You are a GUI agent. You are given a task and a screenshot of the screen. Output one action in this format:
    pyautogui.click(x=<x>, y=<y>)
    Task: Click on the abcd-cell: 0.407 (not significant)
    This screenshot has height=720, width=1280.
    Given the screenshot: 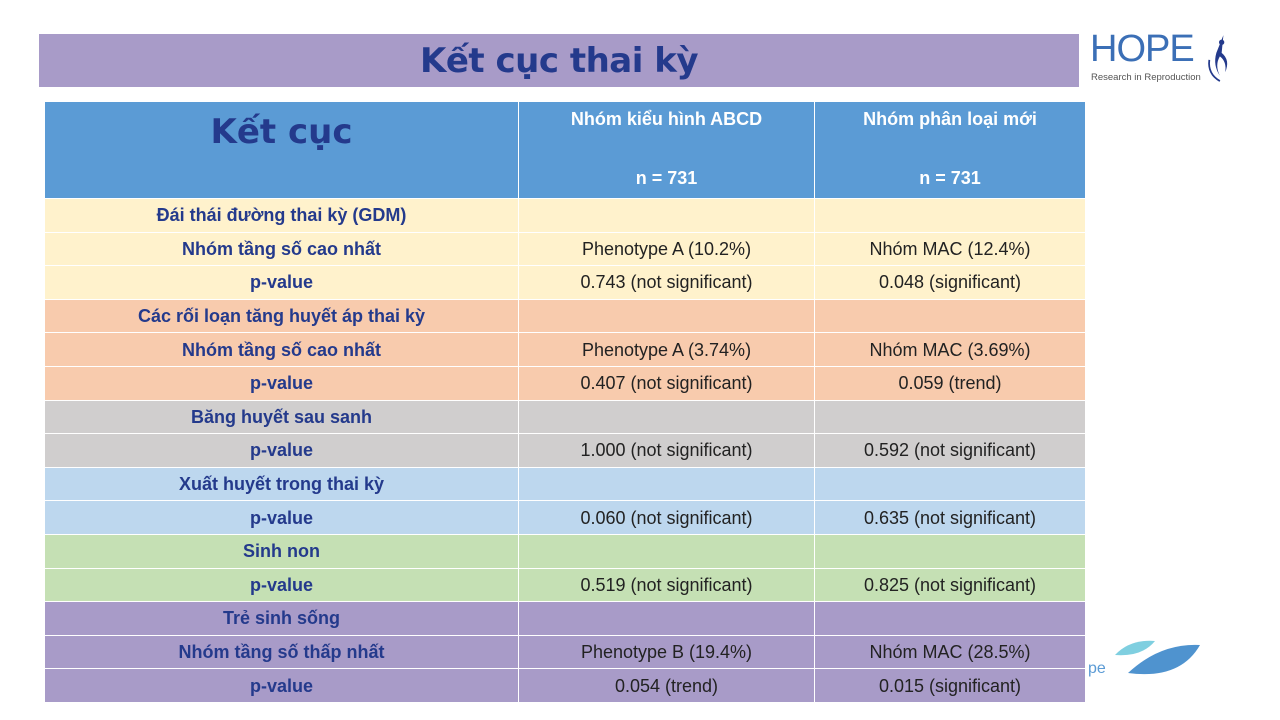 What is the action you would take?
    pyautogui.click(x=666, y=383)
    